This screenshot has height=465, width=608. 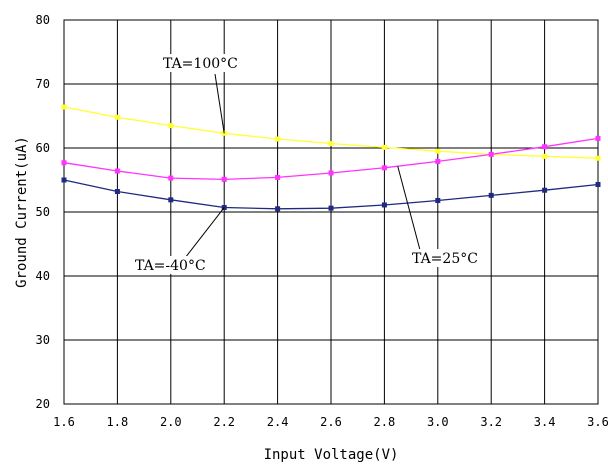 I want to click on y-tick-label: 80, so click(x=43, y=20).